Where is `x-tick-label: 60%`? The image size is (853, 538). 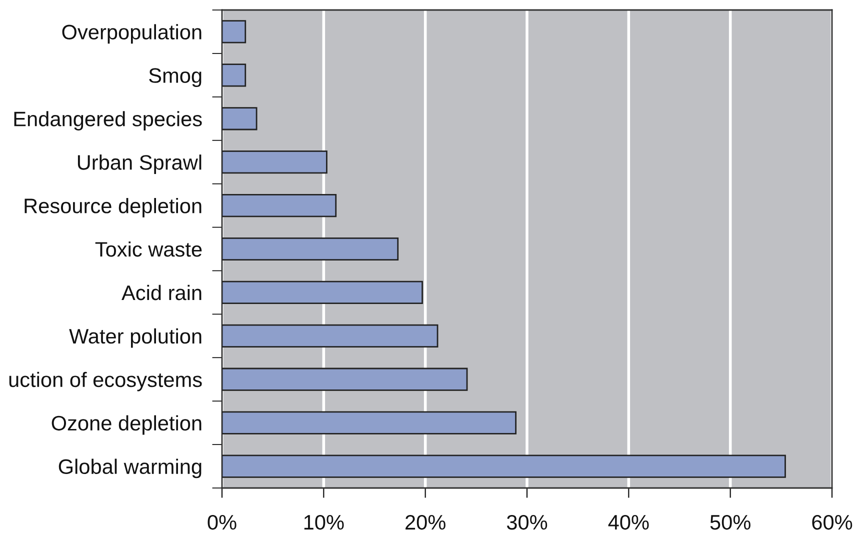
x-tick-label: 60% is located at coordinates (832, 522).